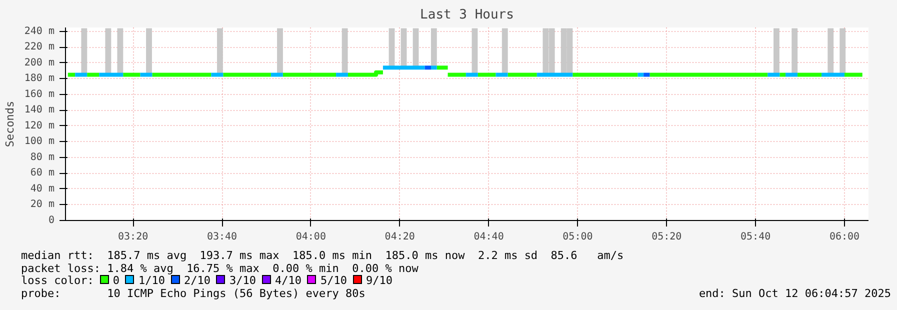 The height and width of the screenshot is (310, 897). I want to click on legend-title: loss color:, so click(57, 280).